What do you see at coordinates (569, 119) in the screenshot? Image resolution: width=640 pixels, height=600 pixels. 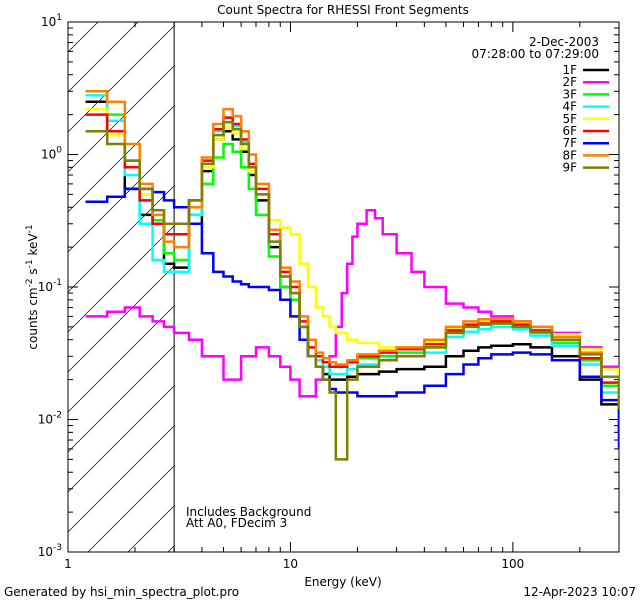 I see `legend-label-5F: 5F` at bounding box center [569, 119].